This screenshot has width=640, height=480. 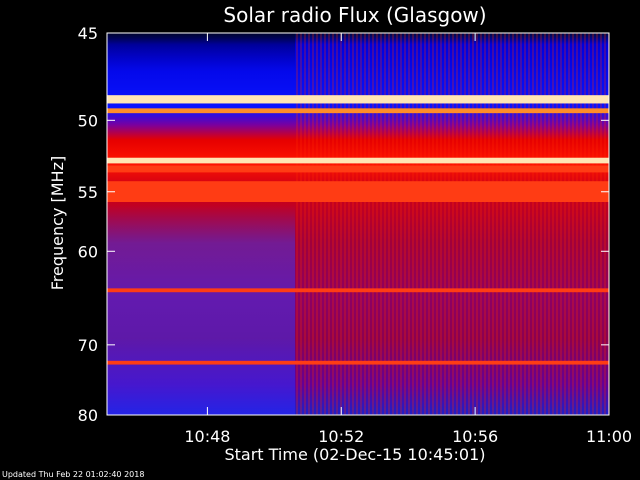 What do you see at coordinates (354, 454) in the screenshot?
I see `x-axis-label: Start Time (02-Dec-15 10:45:01)` at bounding box center [354, 454].